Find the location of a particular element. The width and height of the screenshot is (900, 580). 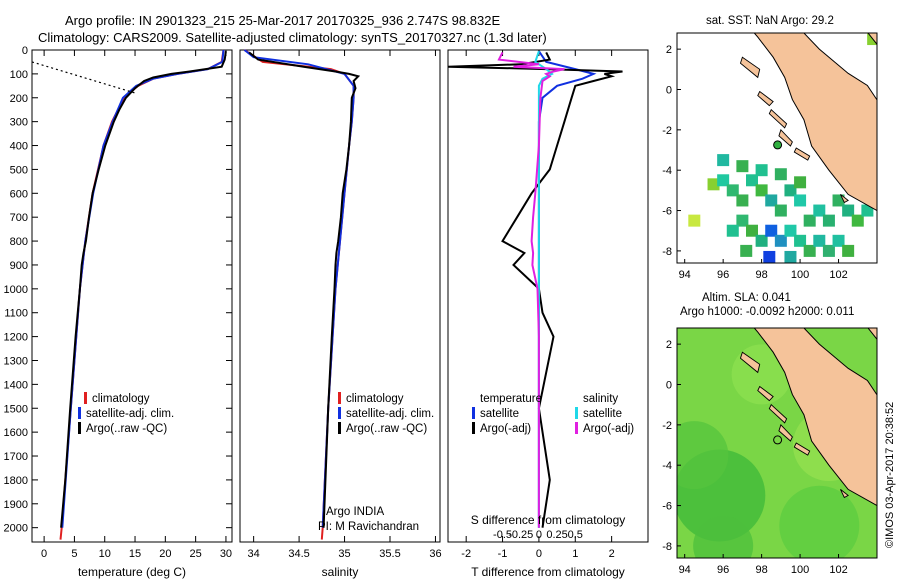

sla-map-title: Altim. SLA: 0.041 is located at coordinates (746, 298).